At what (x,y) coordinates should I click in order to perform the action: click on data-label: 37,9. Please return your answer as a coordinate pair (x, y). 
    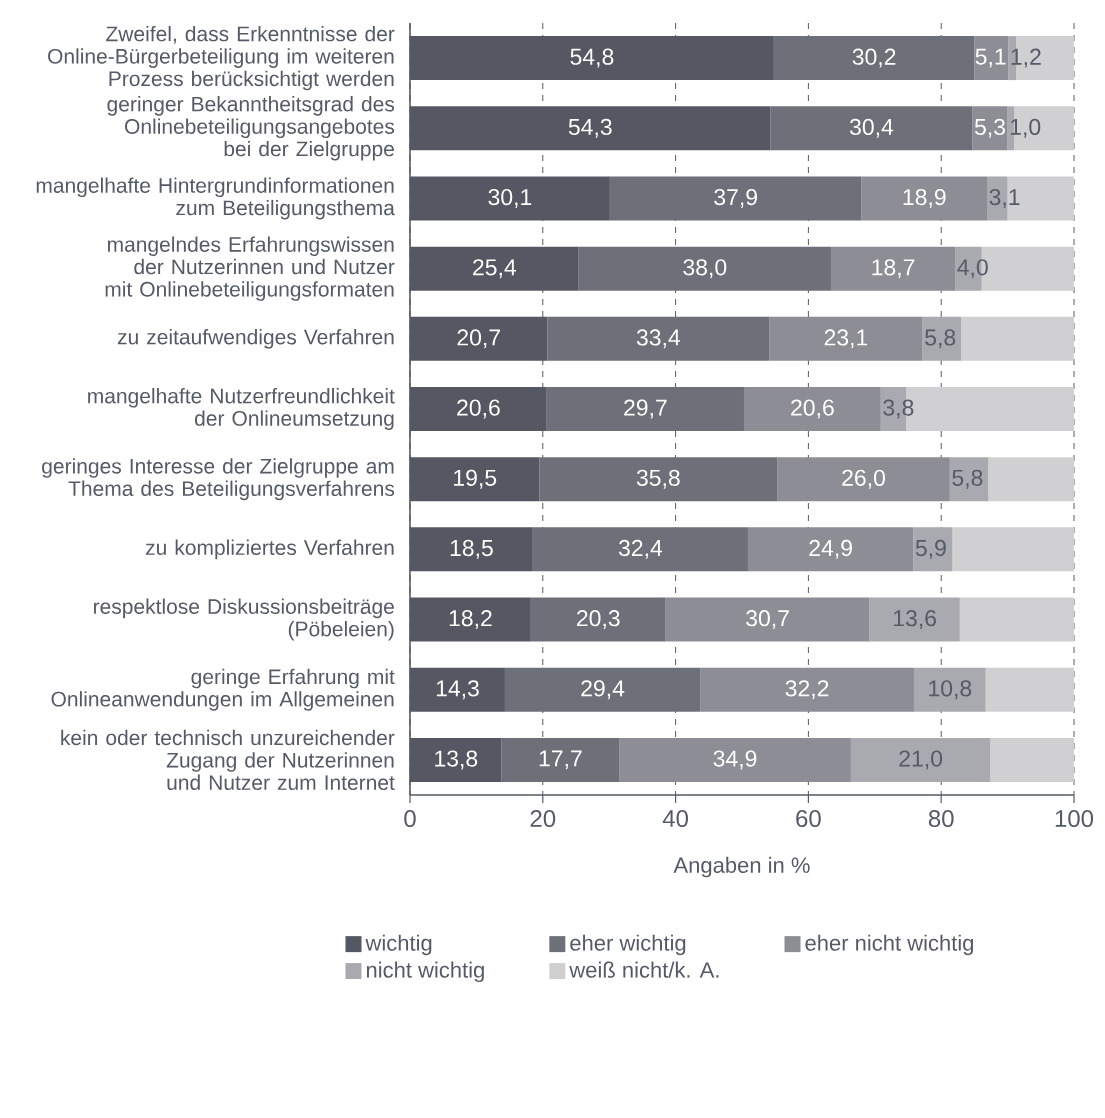
    Looking at the image, I should click on (735, 198).